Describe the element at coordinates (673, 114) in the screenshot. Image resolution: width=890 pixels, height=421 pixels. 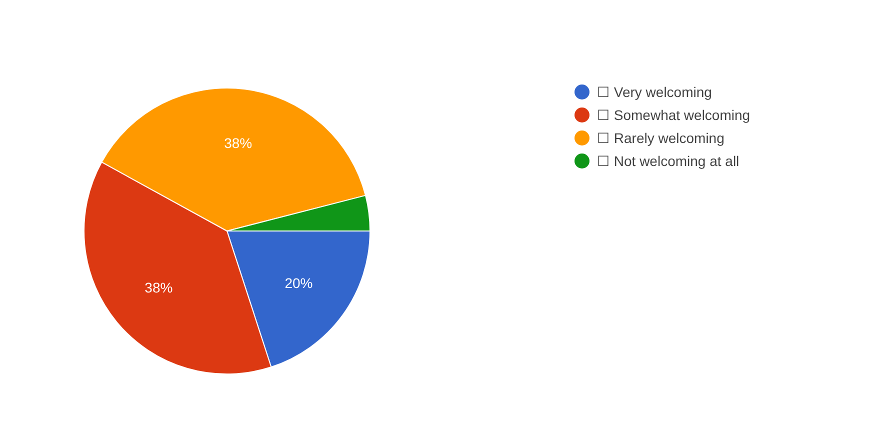
I see `legend-label: ☐ Somewhat welcoming` at that location.